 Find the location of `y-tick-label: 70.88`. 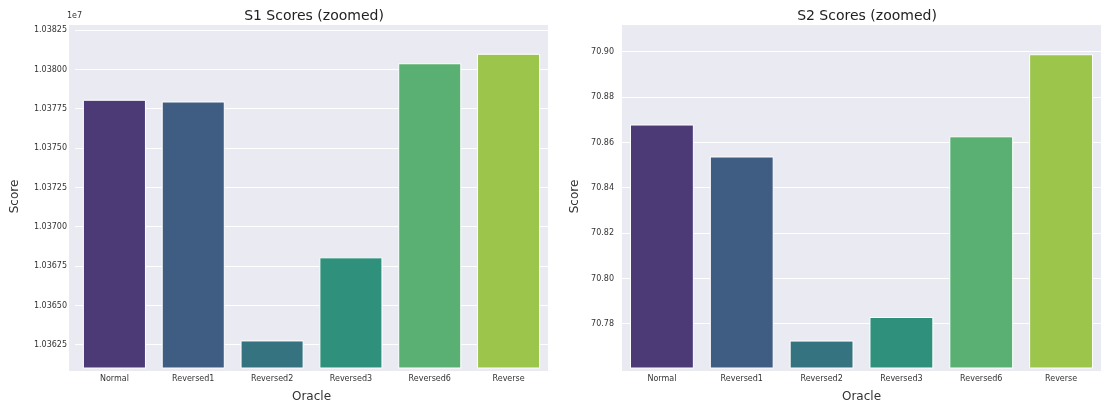

y-tick-label: 70.88 is located at coordinates (602, 97).